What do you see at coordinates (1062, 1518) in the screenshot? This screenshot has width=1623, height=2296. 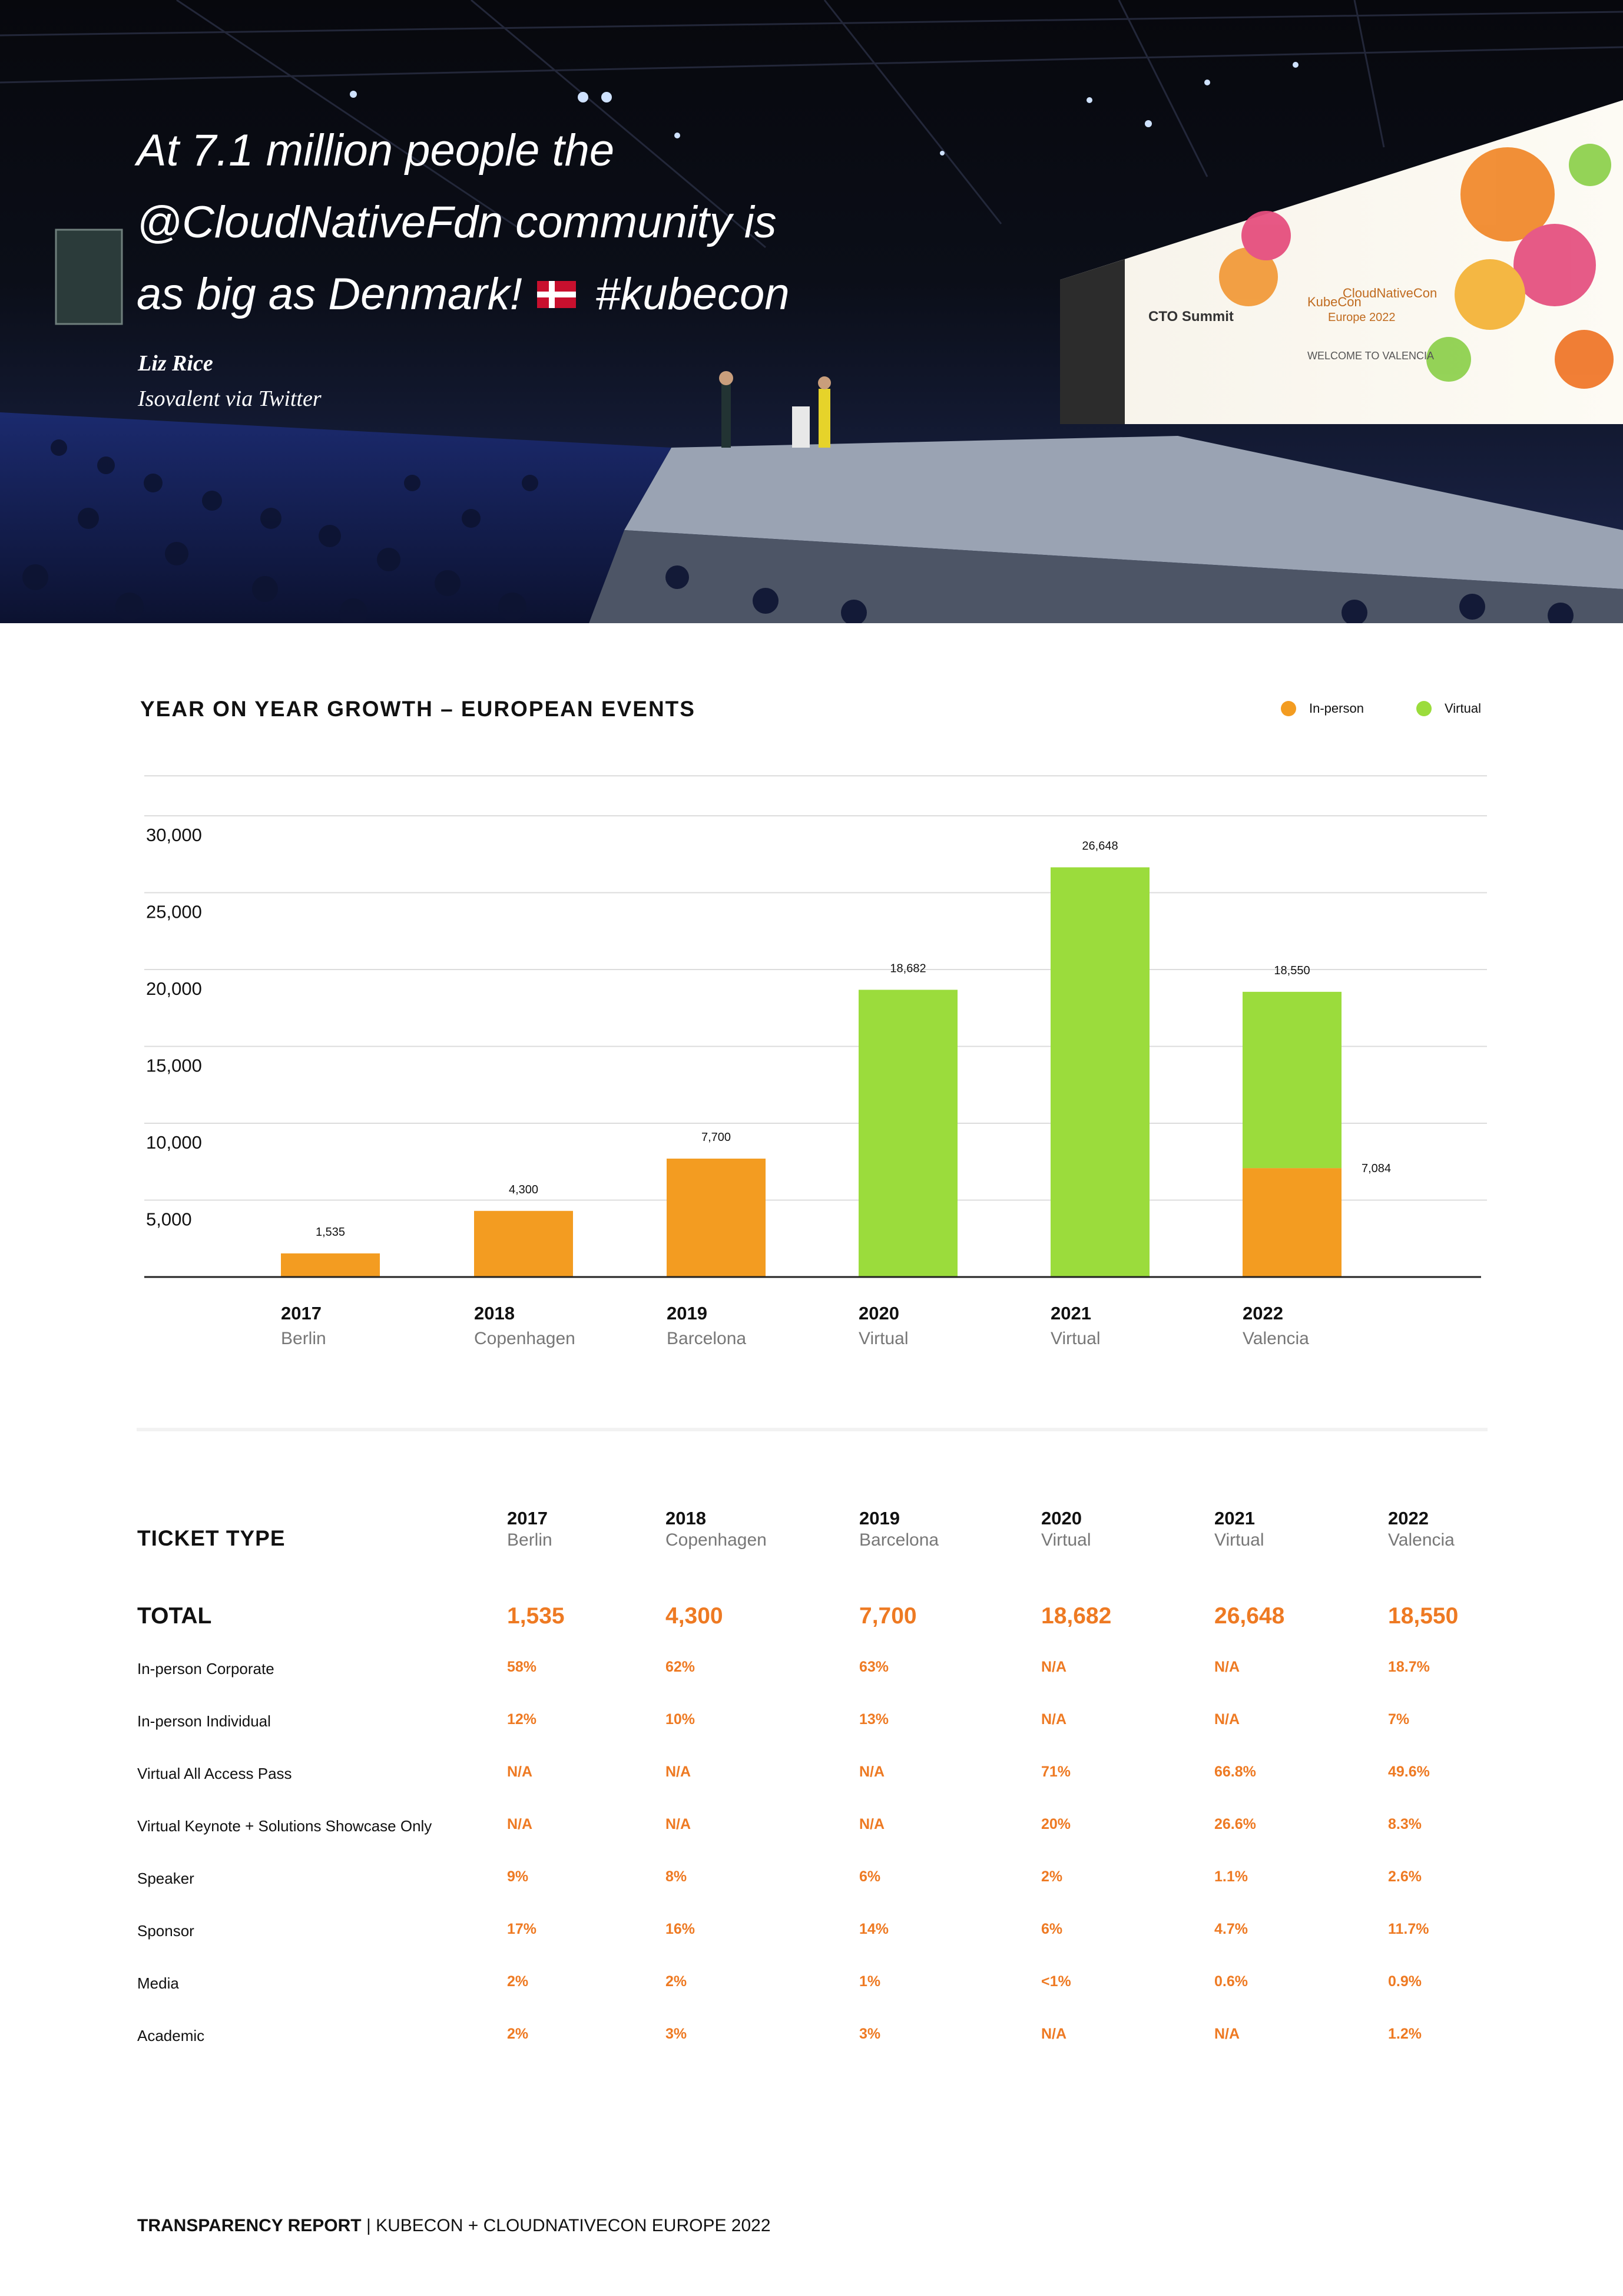 I see `column-year-2020: 2020` at bounding box center [1062, 1518].